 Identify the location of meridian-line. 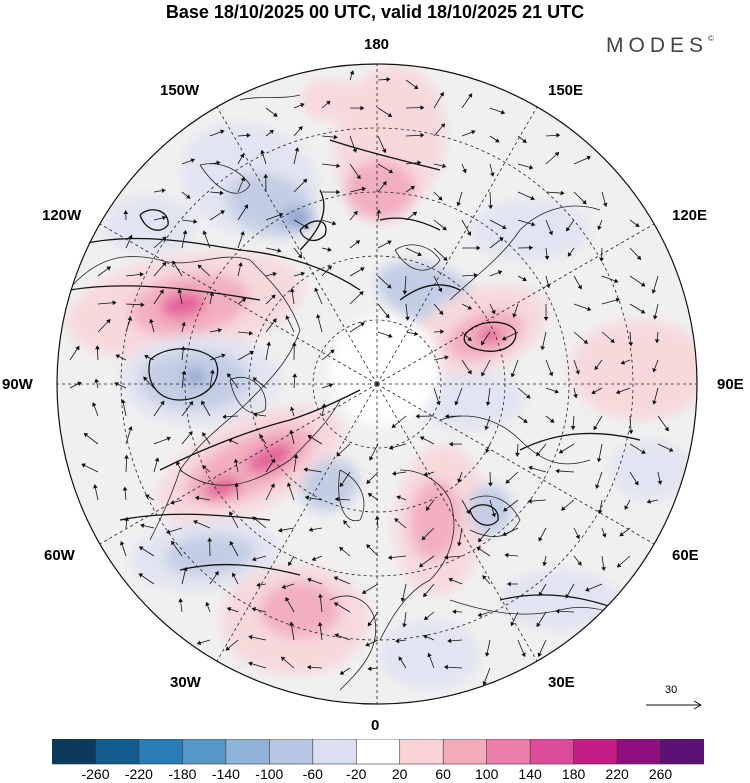
(297, 522).